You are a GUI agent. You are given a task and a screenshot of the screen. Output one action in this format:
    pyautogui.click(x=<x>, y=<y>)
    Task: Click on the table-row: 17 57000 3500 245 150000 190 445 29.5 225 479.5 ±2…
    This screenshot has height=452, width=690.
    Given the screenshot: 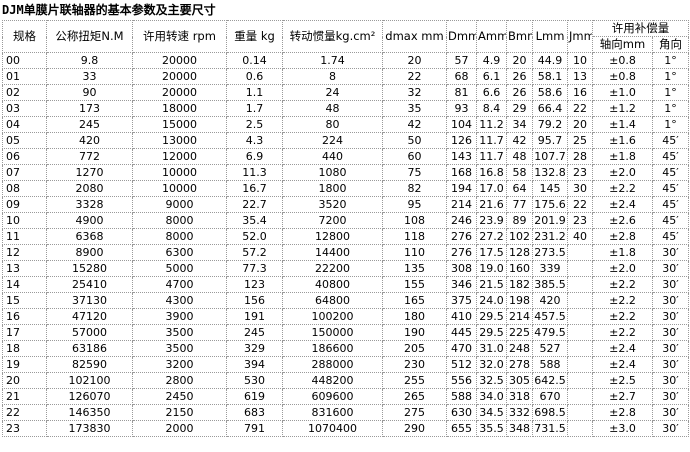 What is the action you would take?
    pyautogui.click(x=345, y=332)
    